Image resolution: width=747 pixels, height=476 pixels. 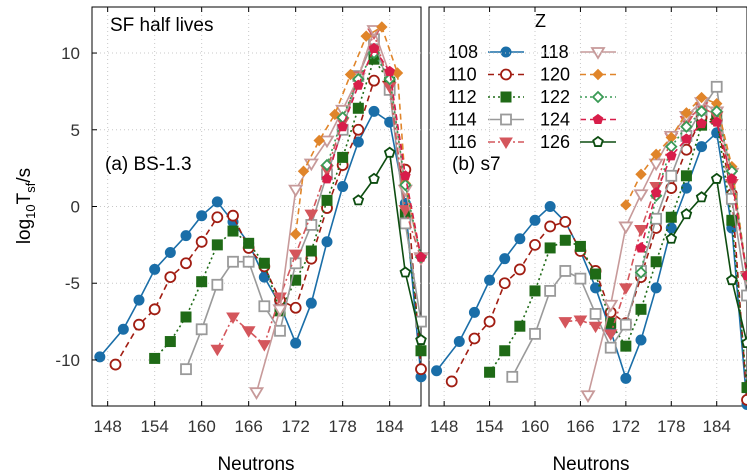 What do you see at coordinates (535, 333) in the screenshot?
I see `point-z114-n160` at bounding box center [535, 333].